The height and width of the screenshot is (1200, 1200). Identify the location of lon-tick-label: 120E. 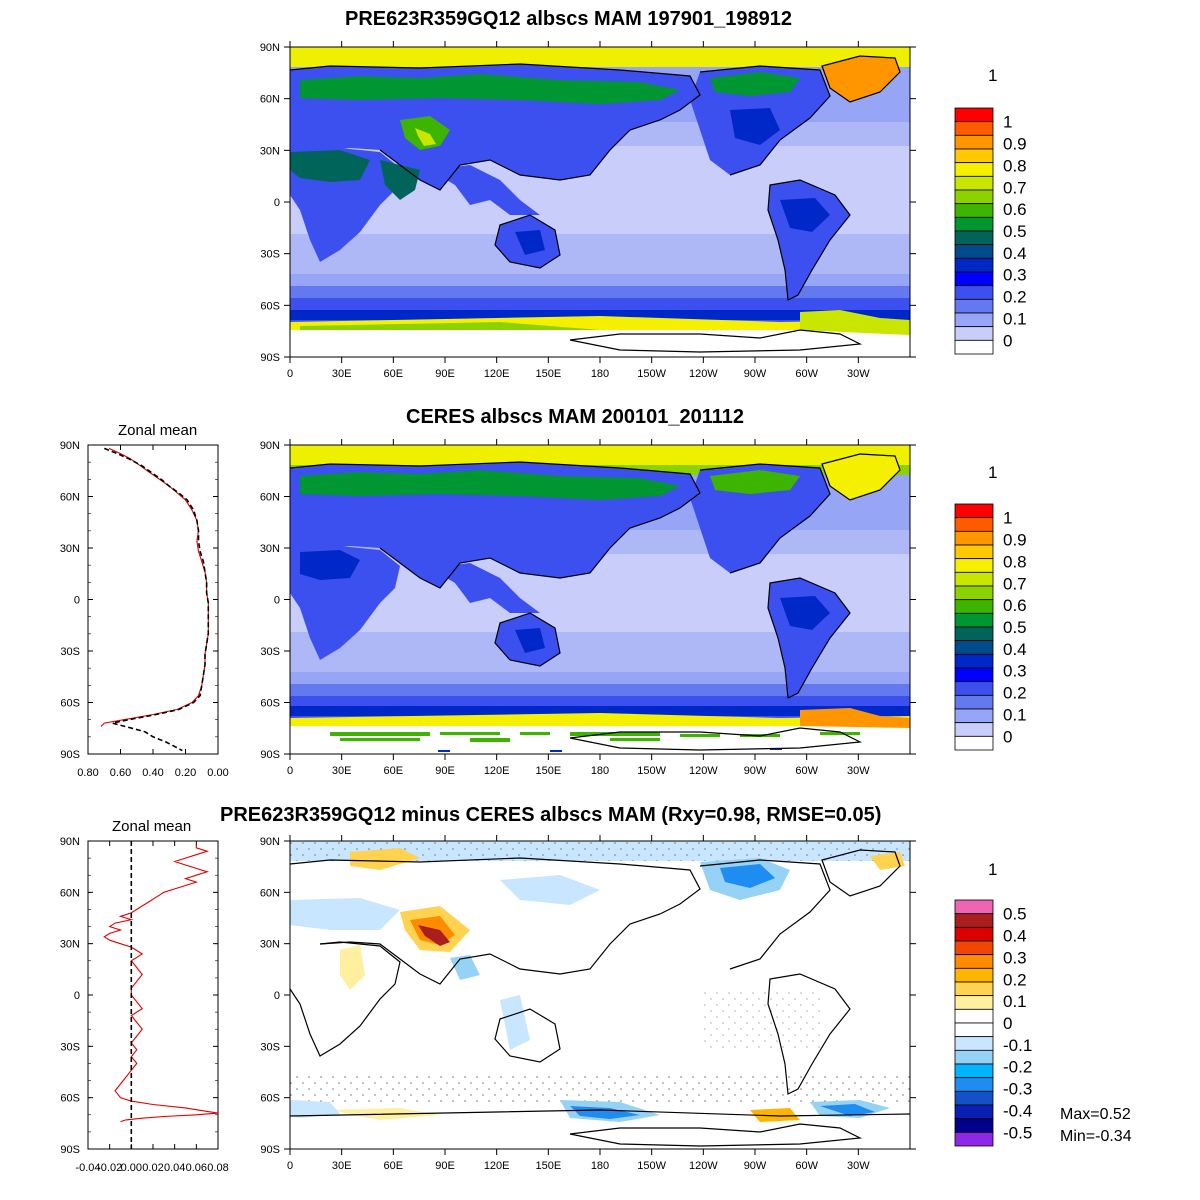
(497, 771).